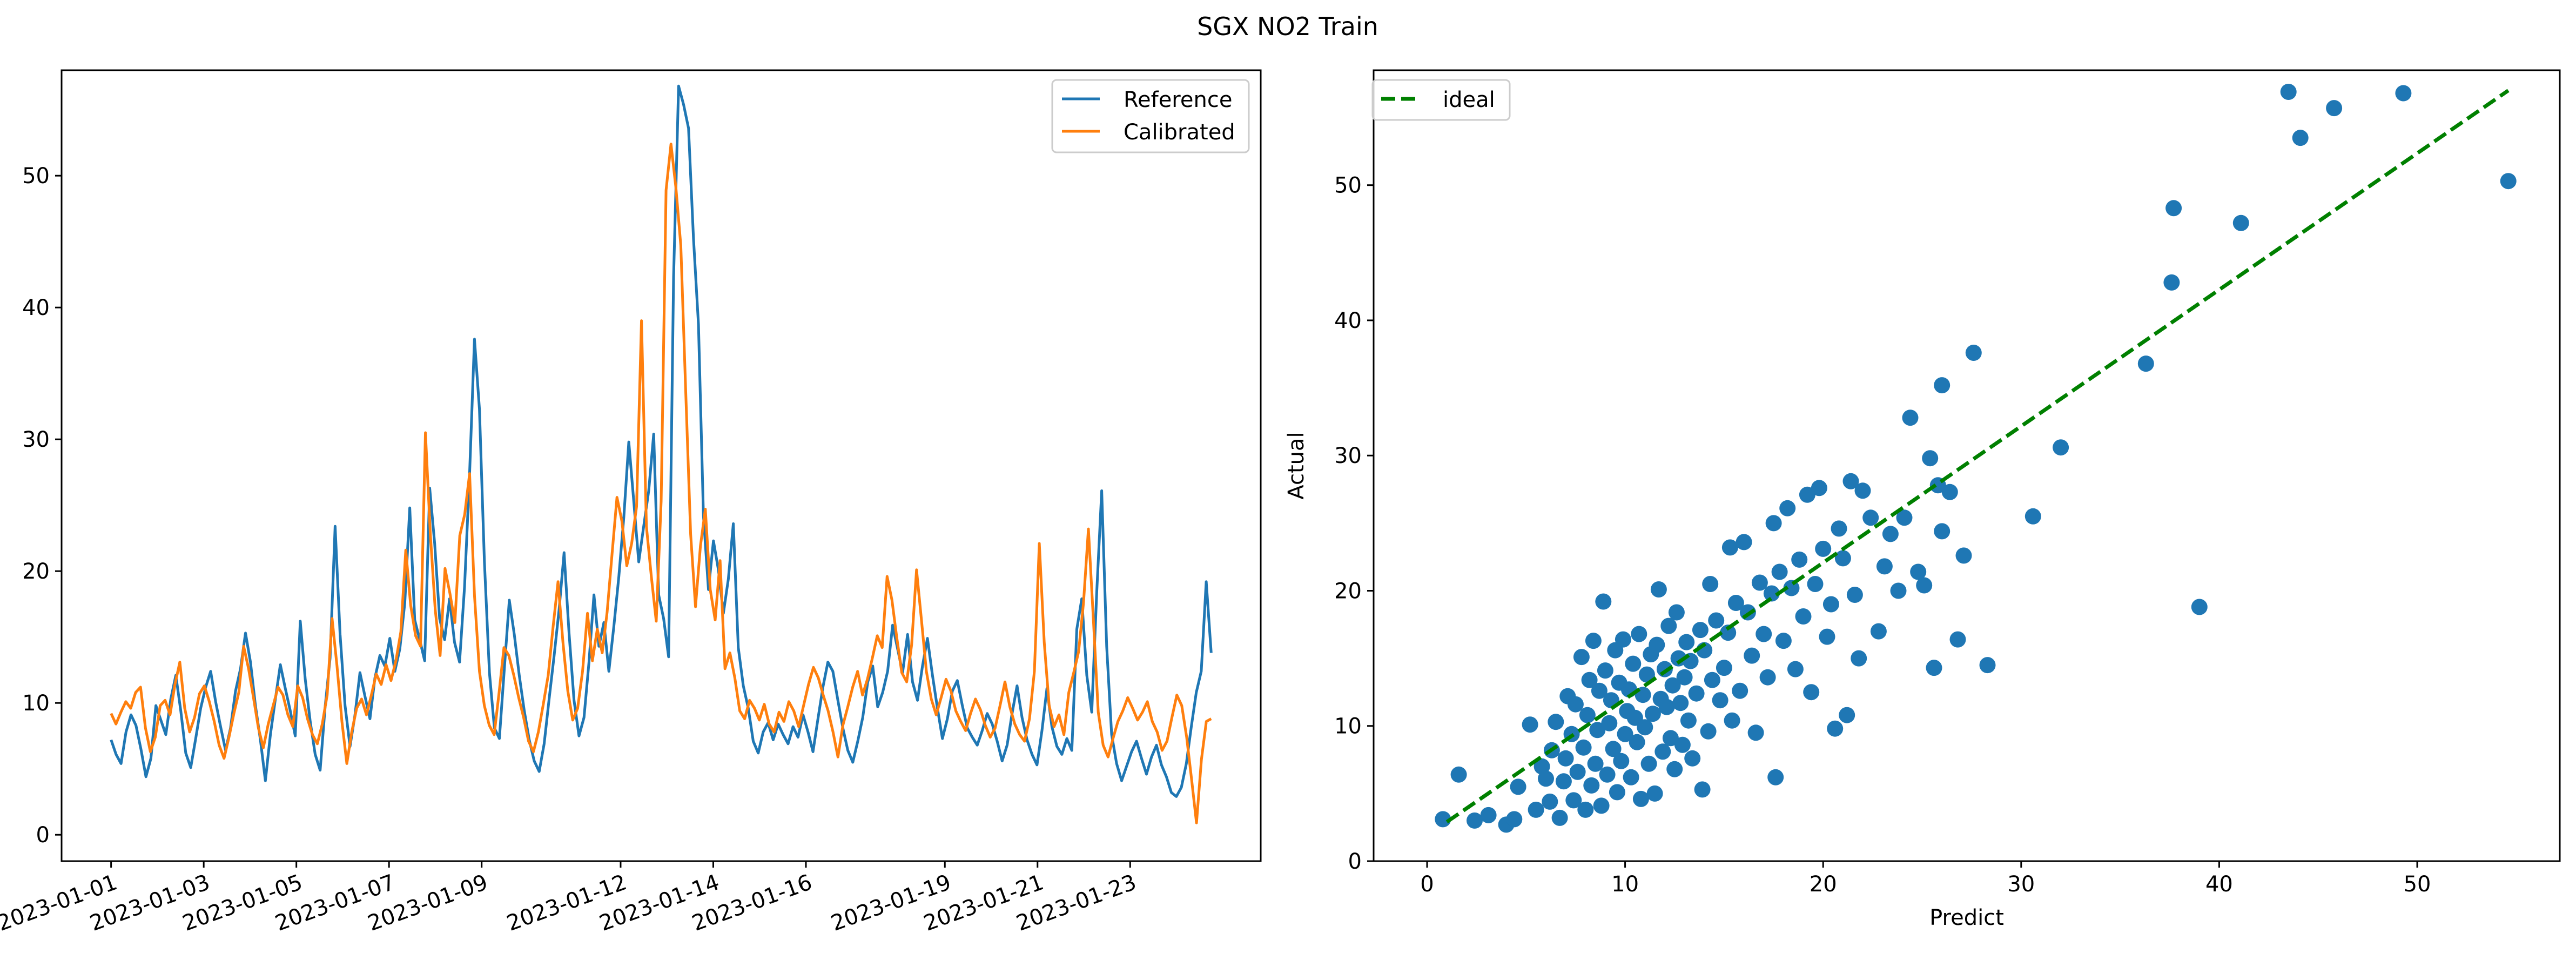 Image resolution: width=2576 pixels, height=960 pixels. What do you see at coordinates (2219, 884) in the screenshot?
I see `x-tick-label: 40` at bounding box center [2219, 884].